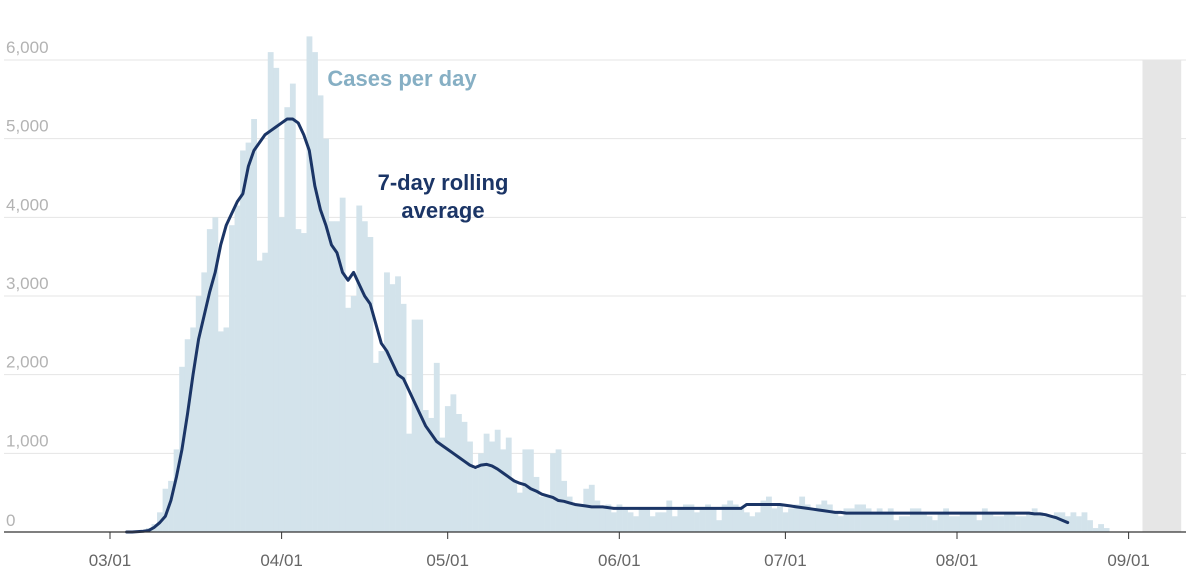 The image size is (1200, 578). I want to click on x-tick-labels: 03/01 04/01 05/01 06/01 07/01 08/01 09/01, so click(619, 560).